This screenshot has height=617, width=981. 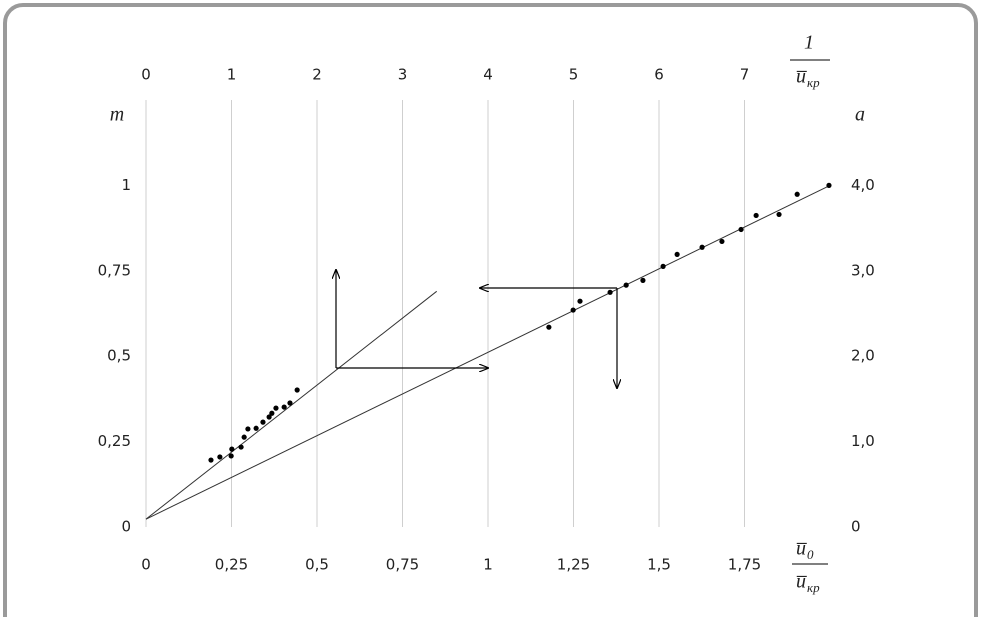 I want to click on x2-tick-label: 4, so click(x=488, y=75).